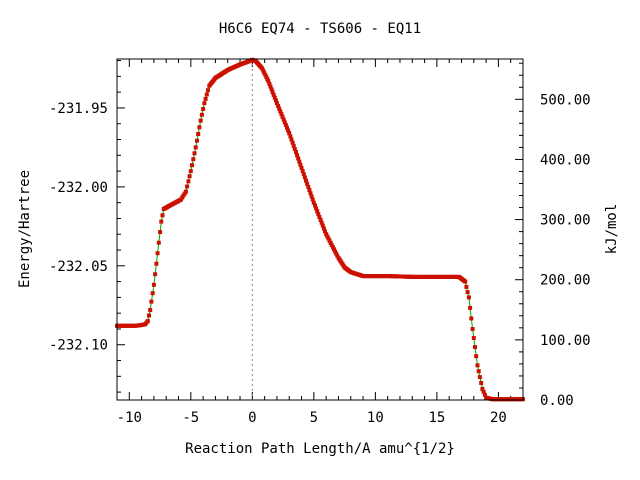 This screenshot has width=640, height=480. What do you see at coordinates (320, 449) in the screenshot?
I see `x-axis-label: Reaction Path Length/A amu^{1/2}` at bounding box center [320, 449].